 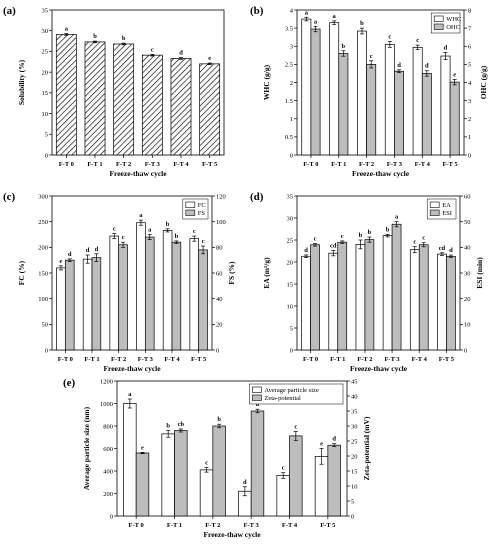 I want to click on y2-tick-label: 100, so click(x=221, y=222).